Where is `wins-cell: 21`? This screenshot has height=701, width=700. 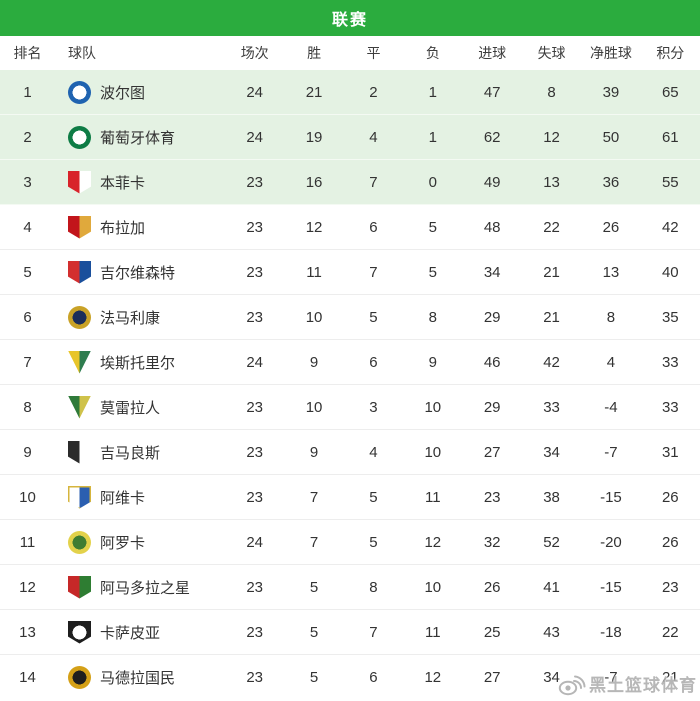
wins-cell: 21 is located at coordinates (314, 92).